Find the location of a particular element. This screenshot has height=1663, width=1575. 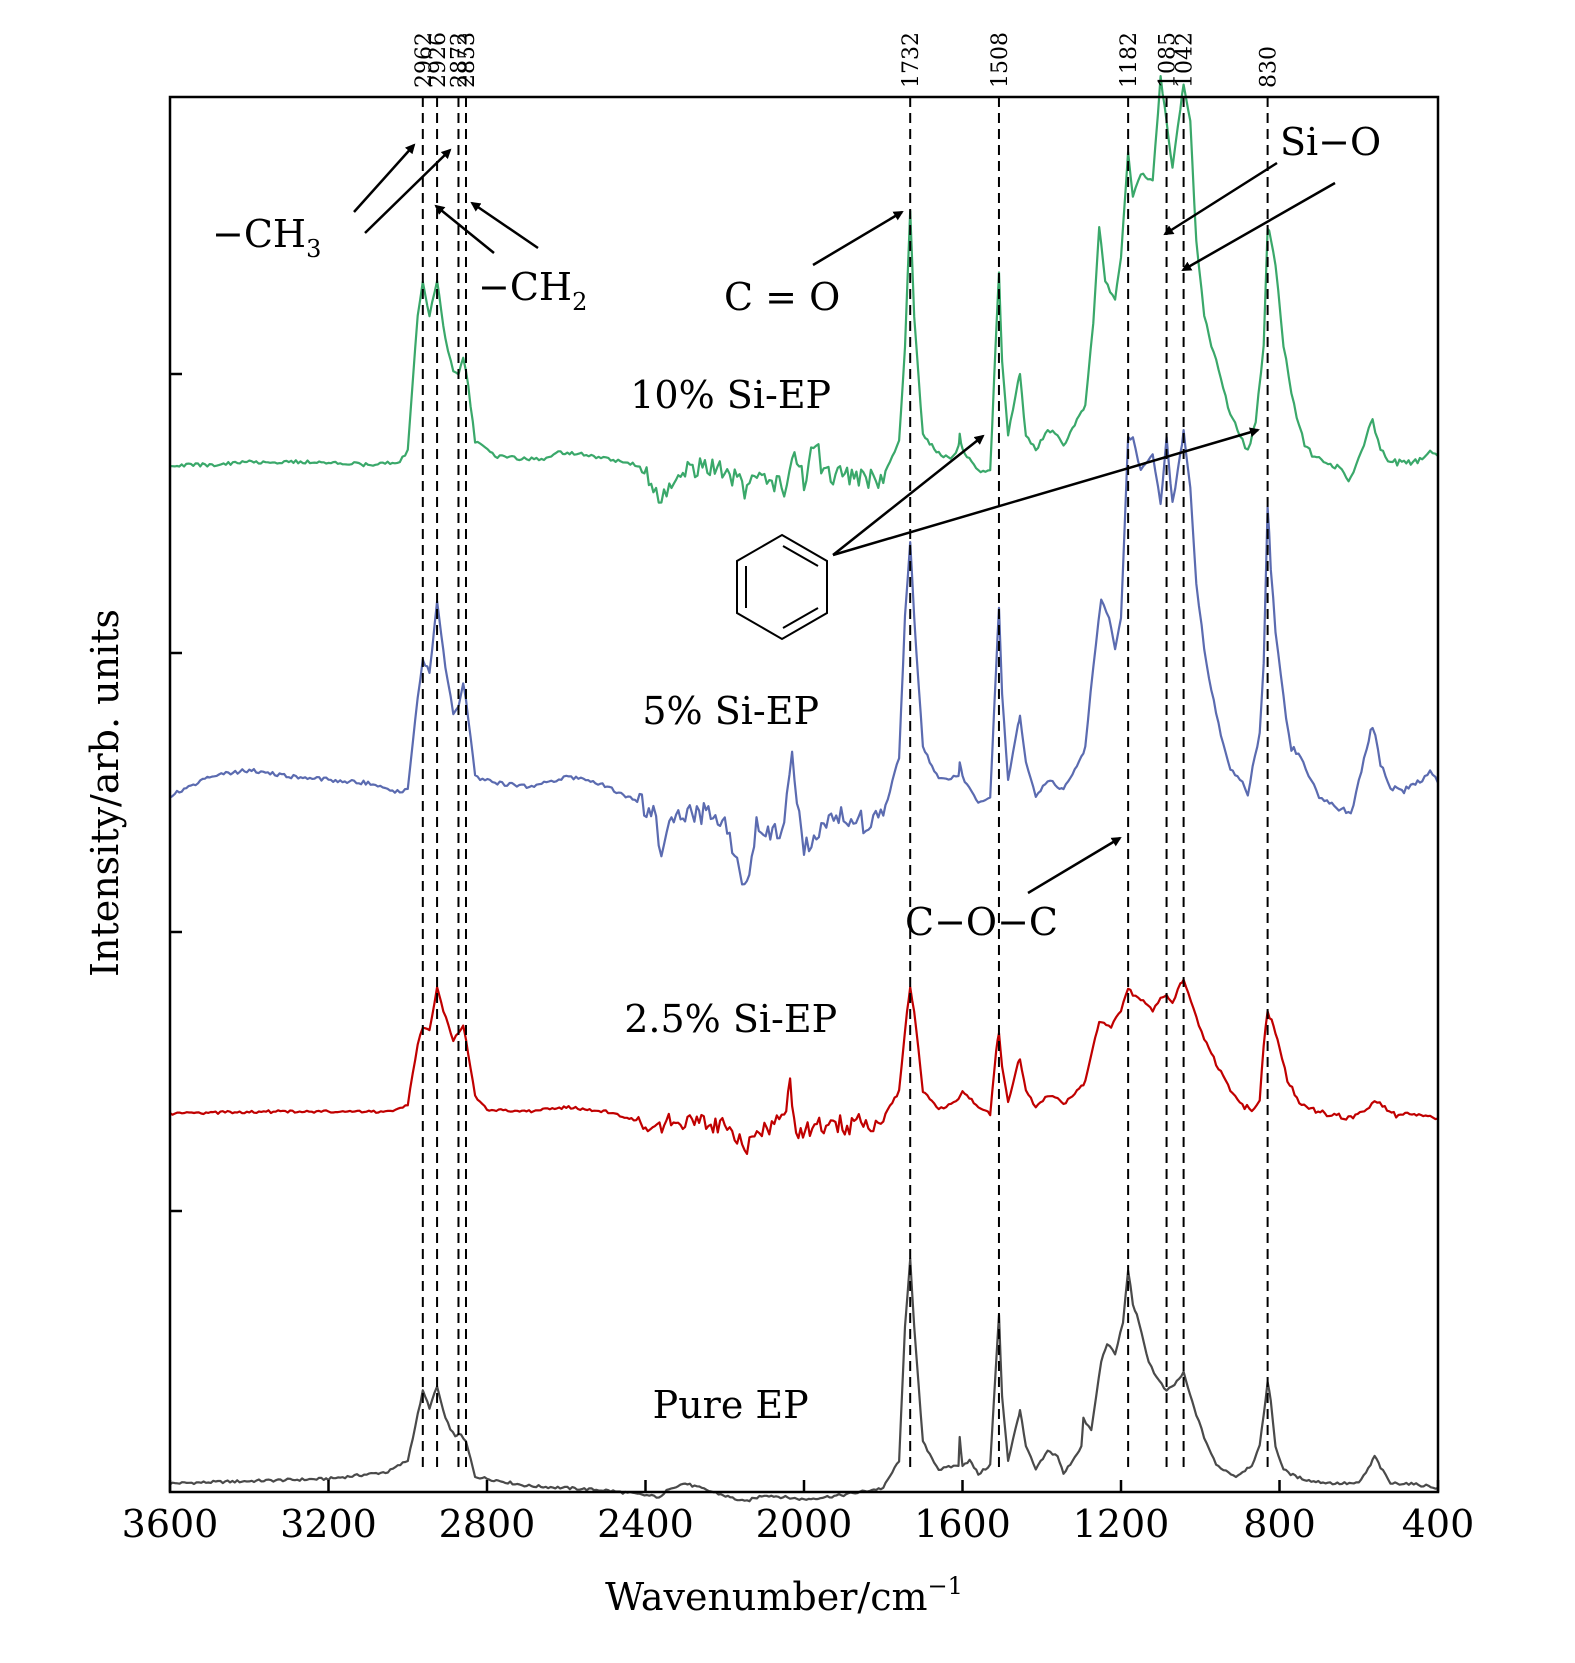

x-axis-title: Wavenumber/cm−1 is located at coordinates (784, 1595).